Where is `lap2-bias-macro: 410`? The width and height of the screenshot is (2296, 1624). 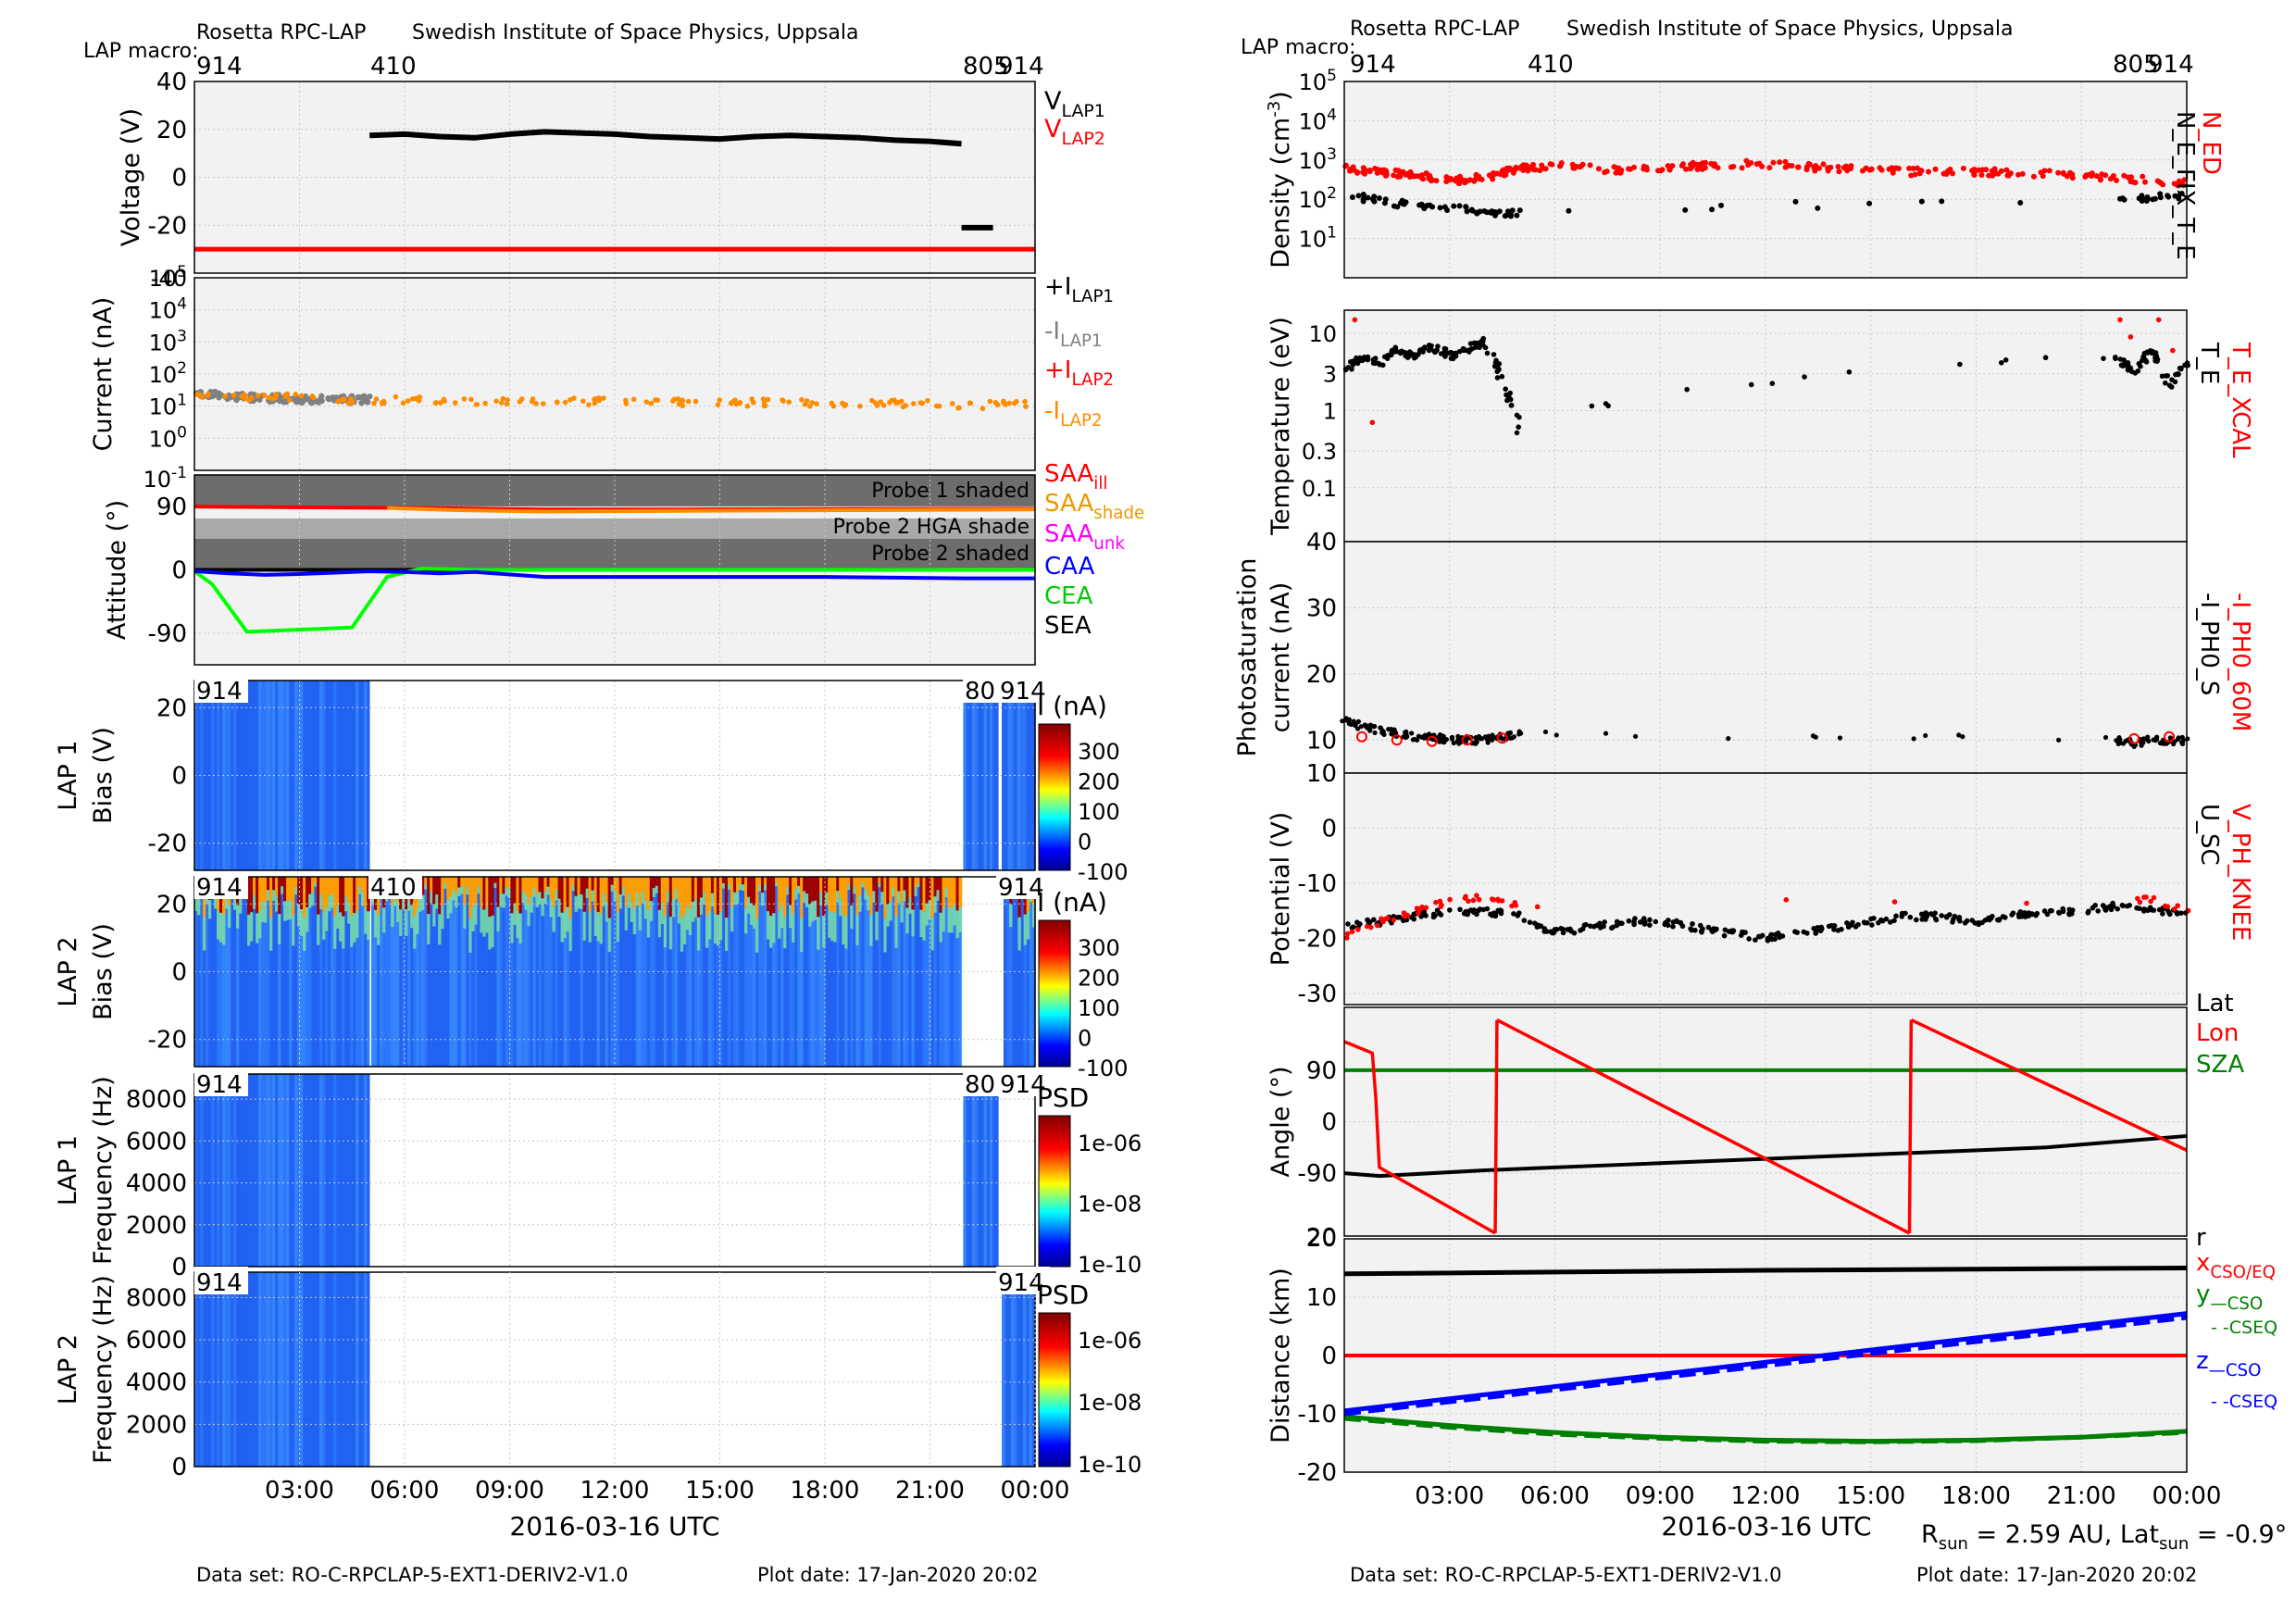 lap2-bias-macro: 410 is located at coordinates (393, 888).